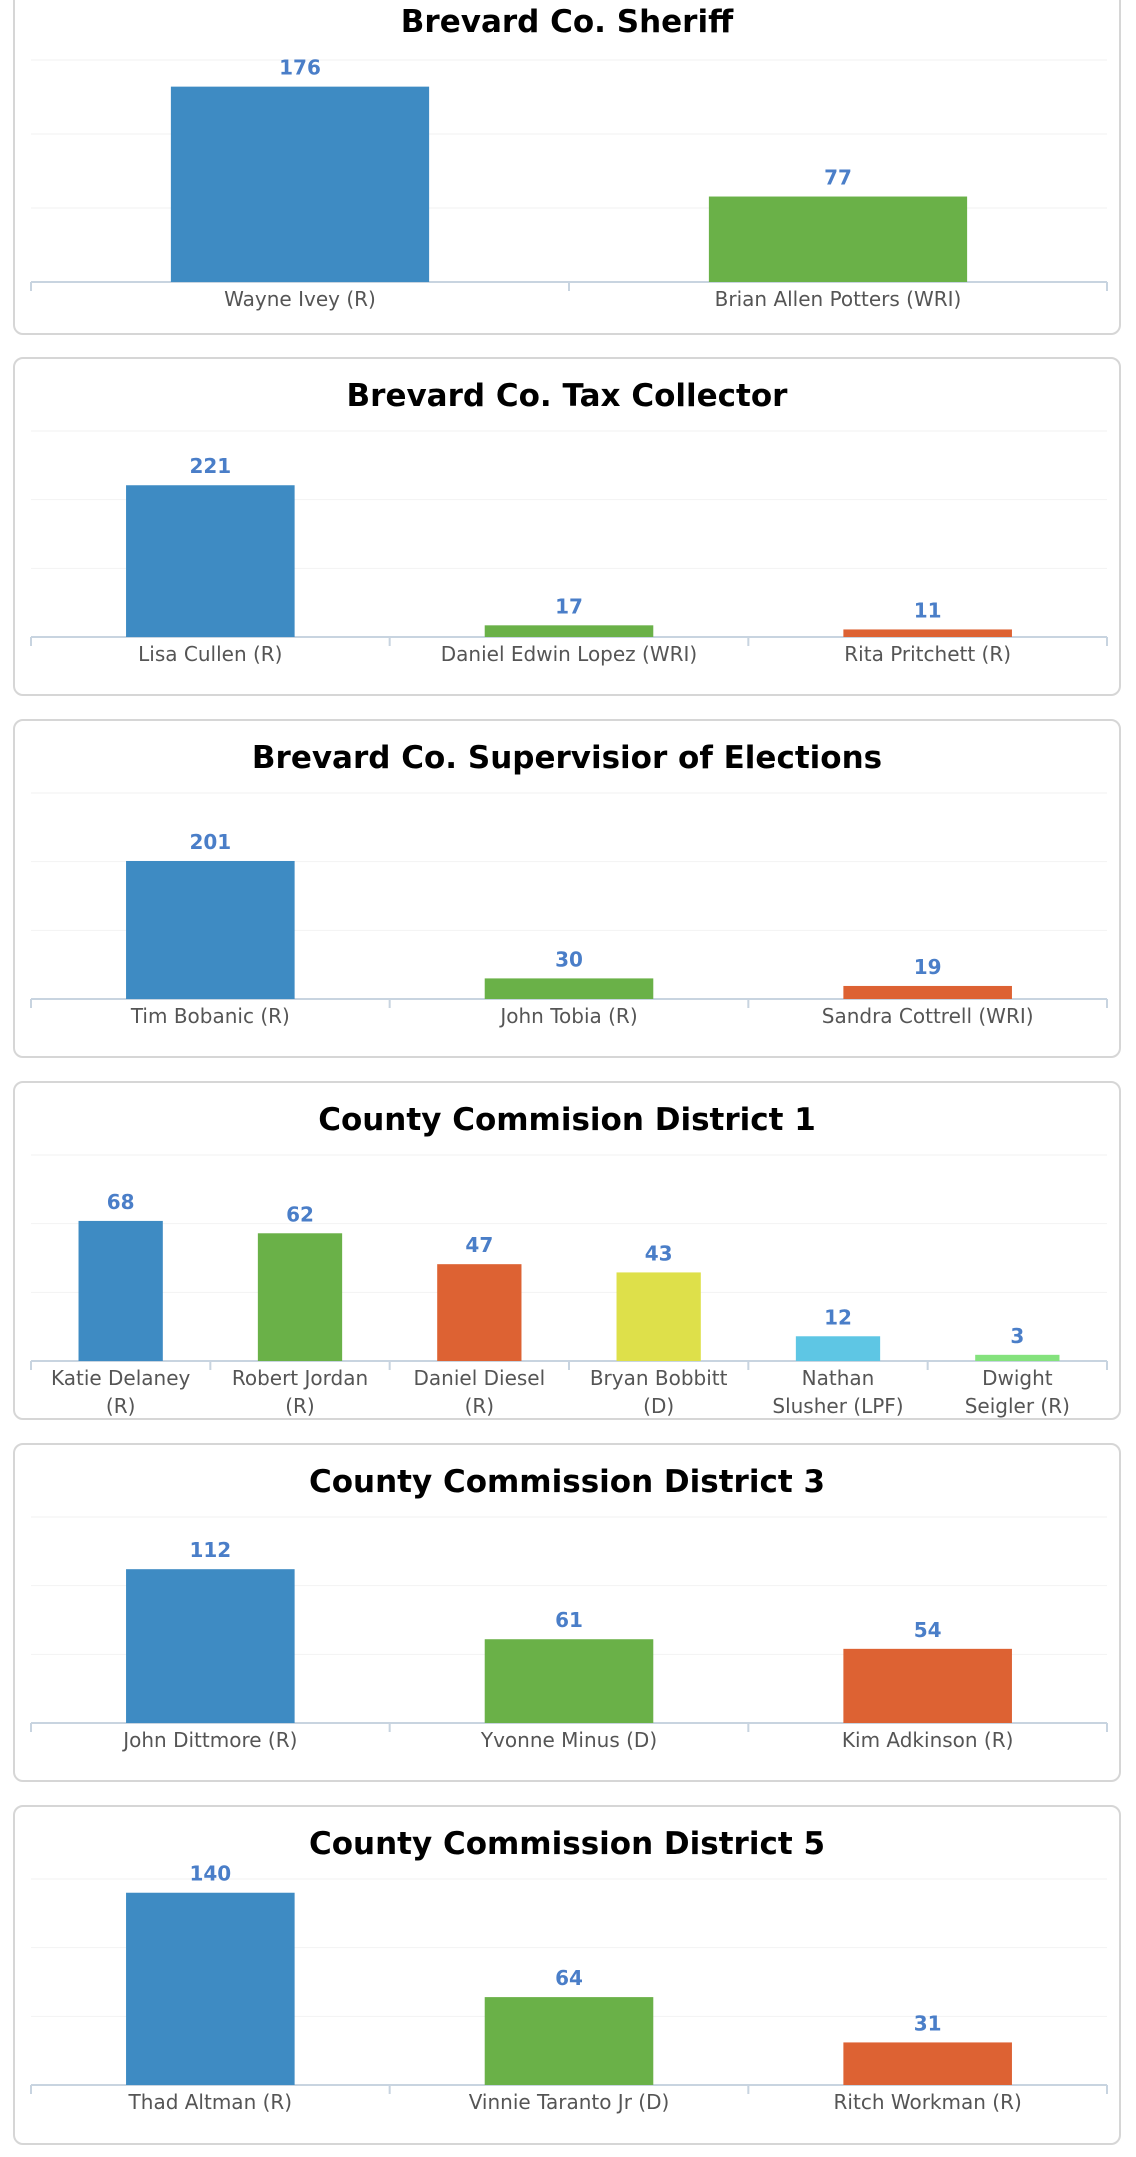 The height and width of the screenshot is (2157, 1136). What do you see at coordinates (480, 1378) in the screenshot?
I see `x-tick-label: Daniel Diesel` at bounding box center [480, 1378].